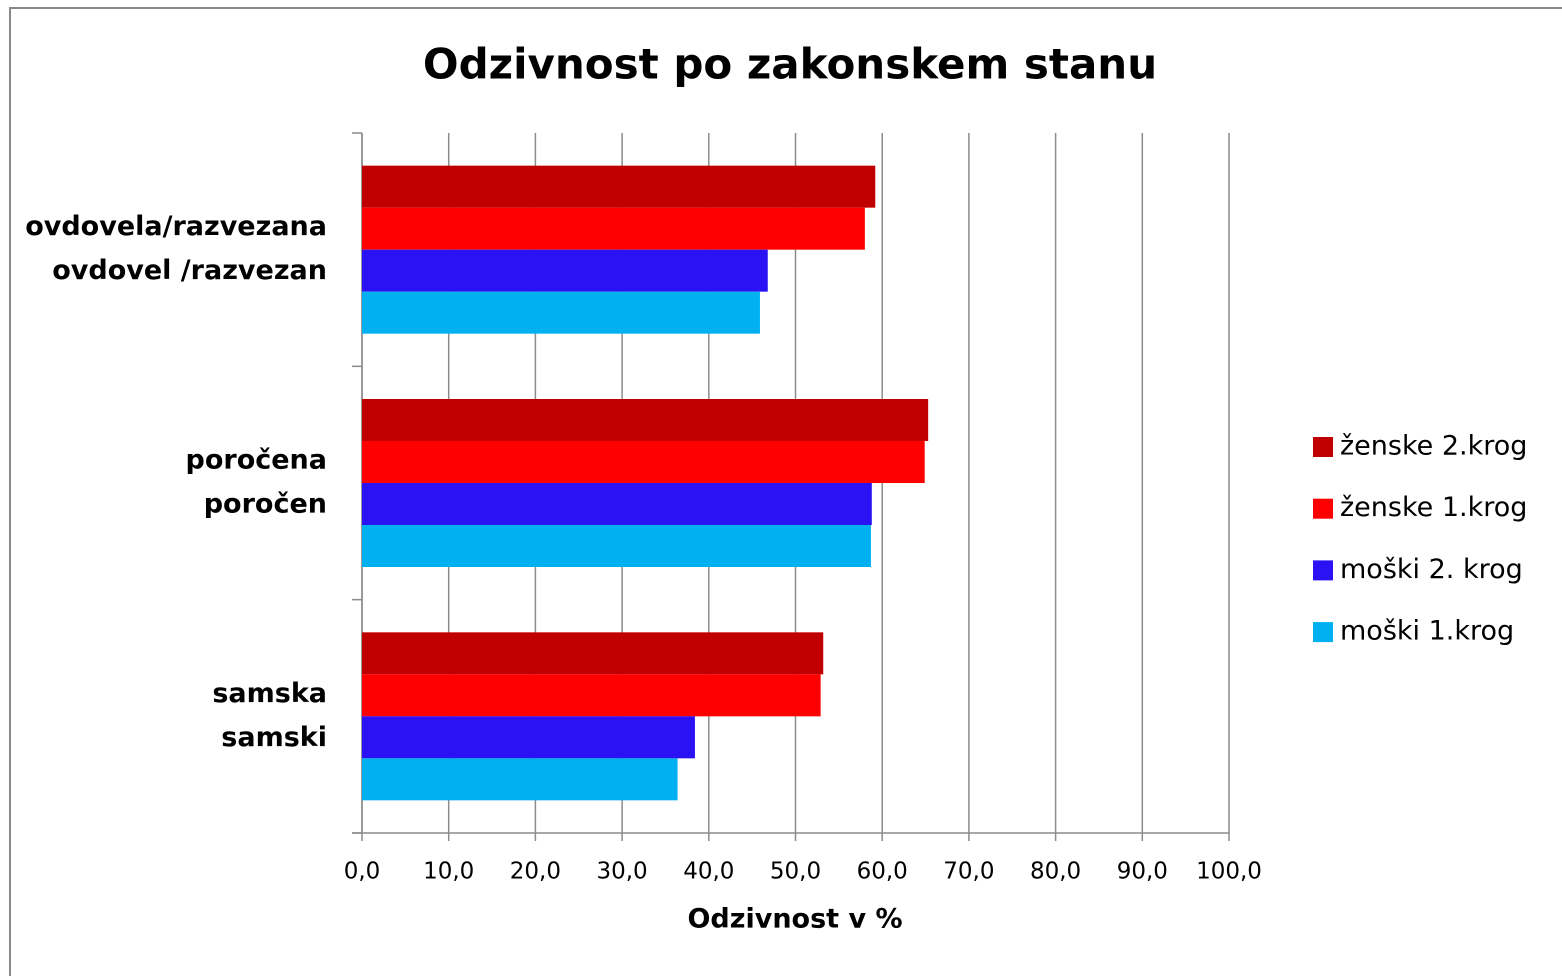 The height and width of the screenshot is (976, 1562). What do you see at coordinates (1433, 507) in the screenshot?
I see `legend-label: ženske 1.krog` at bounding box center [1433, 507].